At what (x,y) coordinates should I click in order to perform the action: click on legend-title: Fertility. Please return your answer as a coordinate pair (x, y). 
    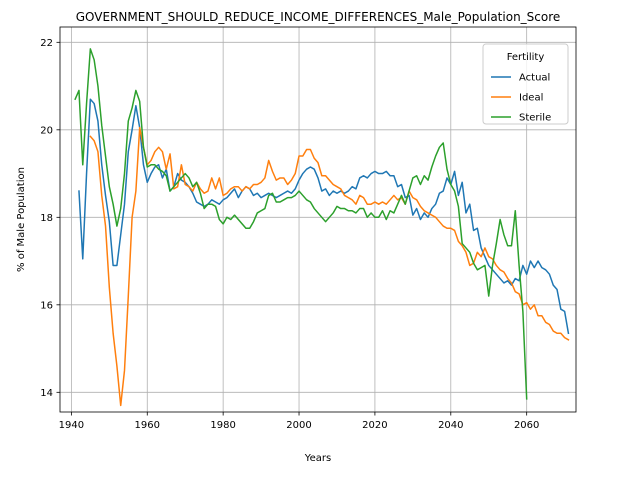
    Looking at the image, I should click on (526, 57).